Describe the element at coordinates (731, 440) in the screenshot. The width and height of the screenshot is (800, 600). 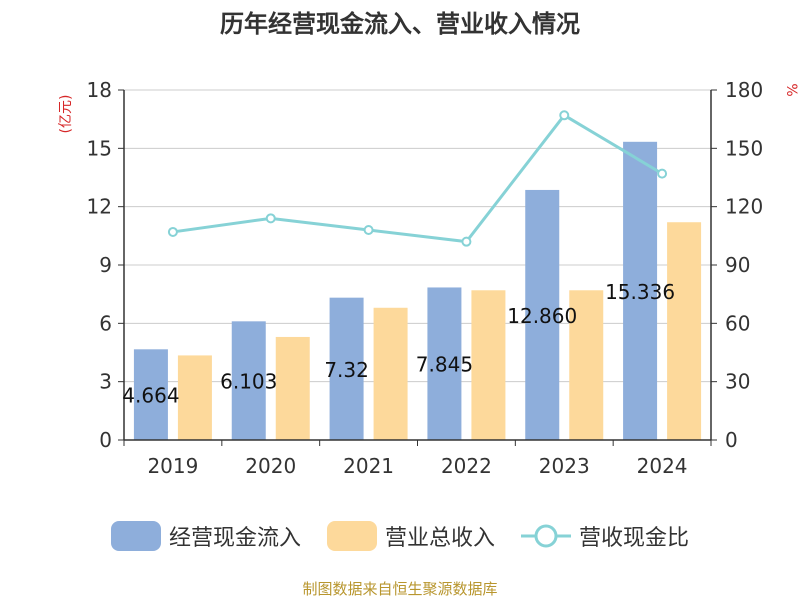
I see `right-tick-label: 0` at that location.